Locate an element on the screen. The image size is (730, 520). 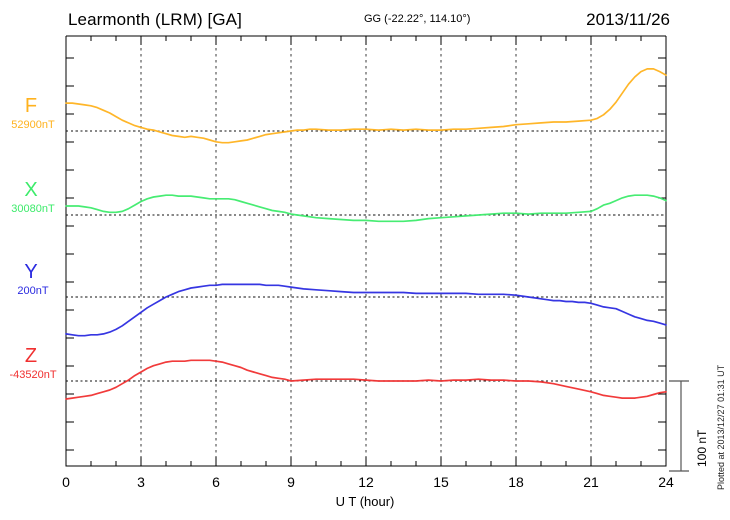
x-tick-label: 18 is located at coordinates (516, 482).